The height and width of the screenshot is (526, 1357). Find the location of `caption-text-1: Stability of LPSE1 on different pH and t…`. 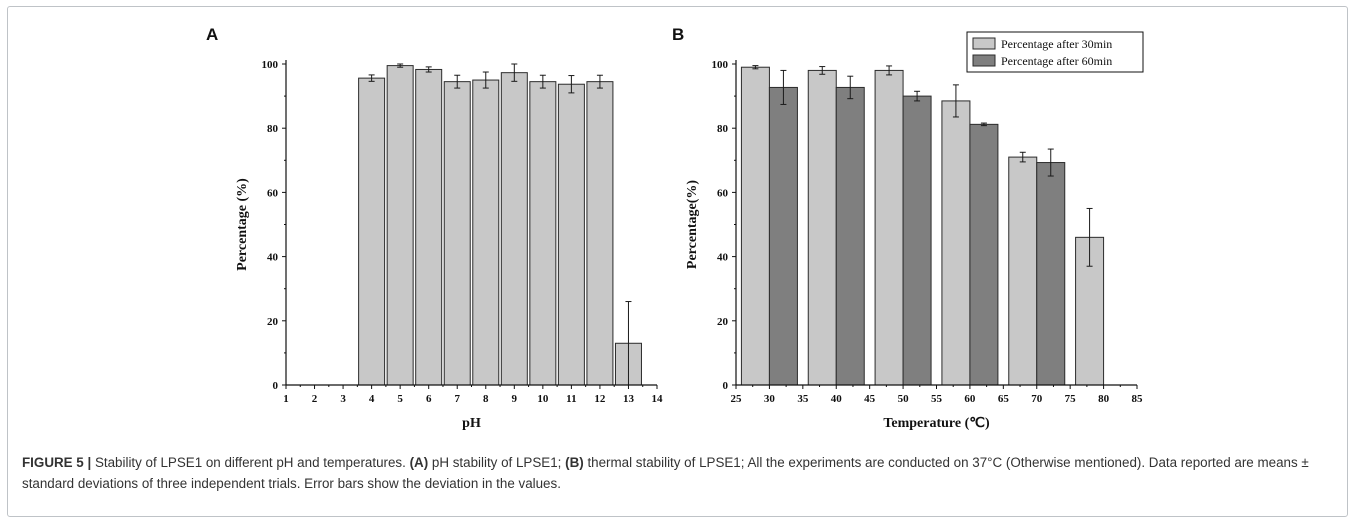

caption-text-1: Stability of LPSE1 on different pH and t… is located at coordinates (250, 462).